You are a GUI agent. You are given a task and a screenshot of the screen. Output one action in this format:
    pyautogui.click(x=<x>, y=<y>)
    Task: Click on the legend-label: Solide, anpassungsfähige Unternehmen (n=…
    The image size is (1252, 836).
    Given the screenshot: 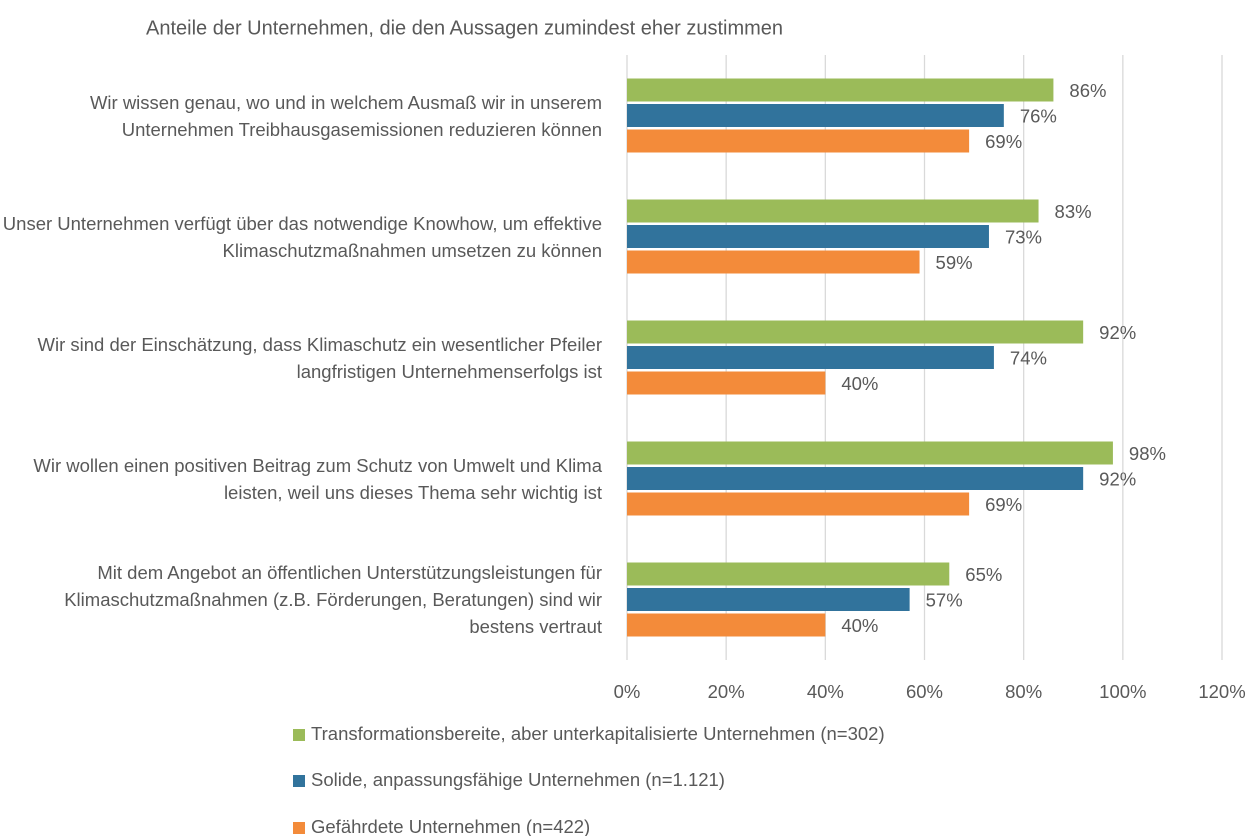 What is the action you would take?
    pyautogui.click(x=518, y=779)
    